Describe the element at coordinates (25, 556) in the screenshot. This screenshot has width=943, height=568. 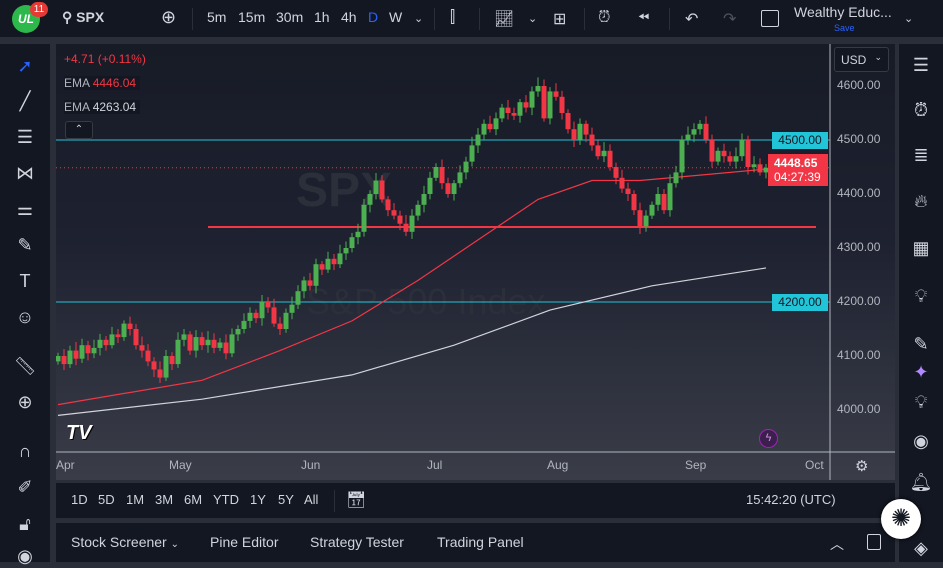
I see `eye-icon: ◉` at that location.